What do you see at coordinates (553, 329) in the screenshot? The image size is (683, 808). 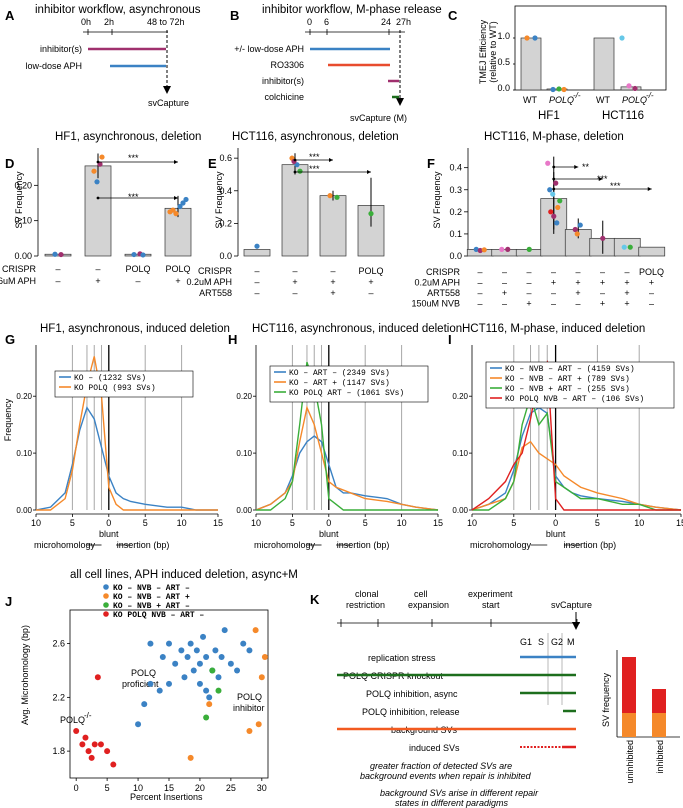 I see `panel-title: HCT116, M-phase, induced deletion` at bounding box center [553, 329].